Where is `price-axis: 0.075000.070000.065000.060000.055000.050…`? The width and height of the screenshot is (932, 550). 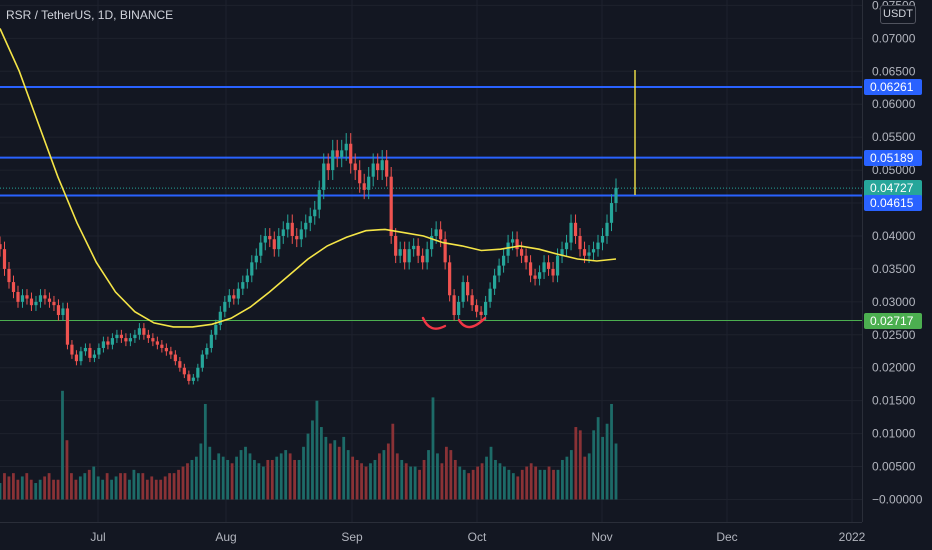 price-axis: 0.075000.070000.065000.060000.055000.050… is located at coordinates (897, 253).